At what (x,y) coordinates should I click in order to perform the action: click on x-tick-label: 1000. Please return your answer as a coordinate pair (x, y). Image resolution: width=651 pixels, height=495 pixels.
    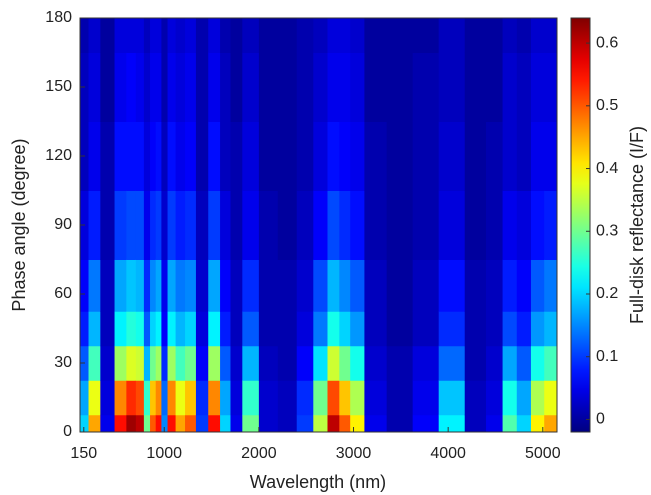
    Looking at the image, I should click on (164, 453).